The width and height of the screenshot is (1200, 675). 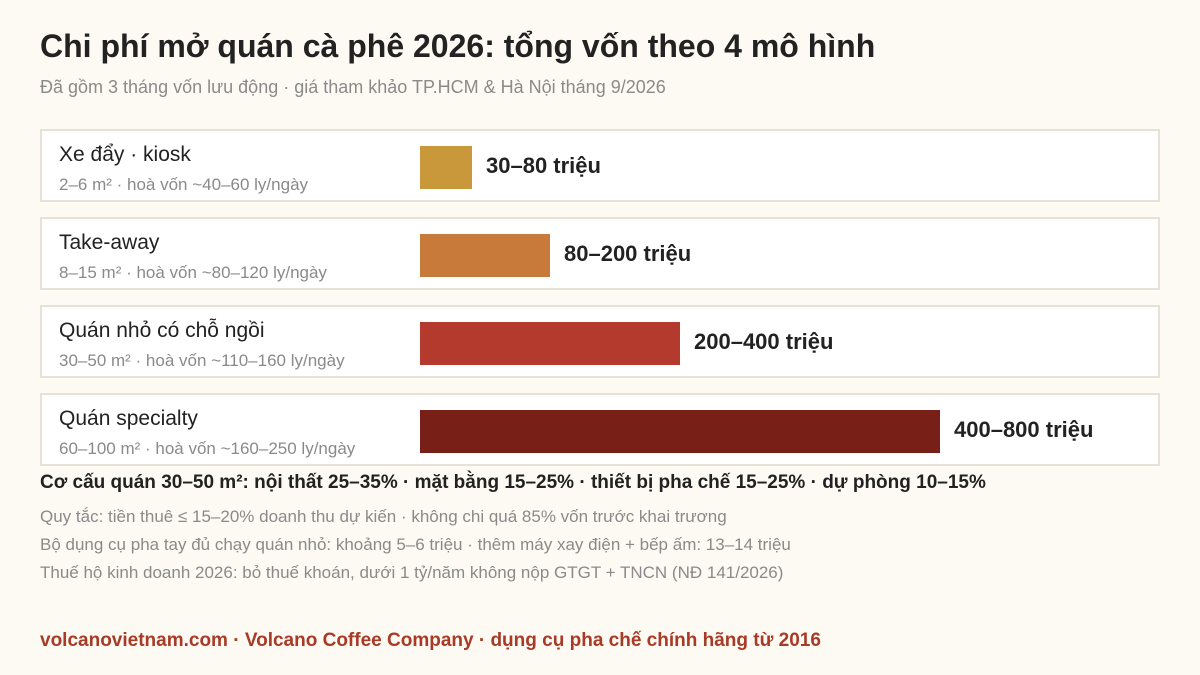 What do you see at coordinates (128, 418) in the screenshot?
I see `model-name: Quán specialty` at bounding box center [128, 418].